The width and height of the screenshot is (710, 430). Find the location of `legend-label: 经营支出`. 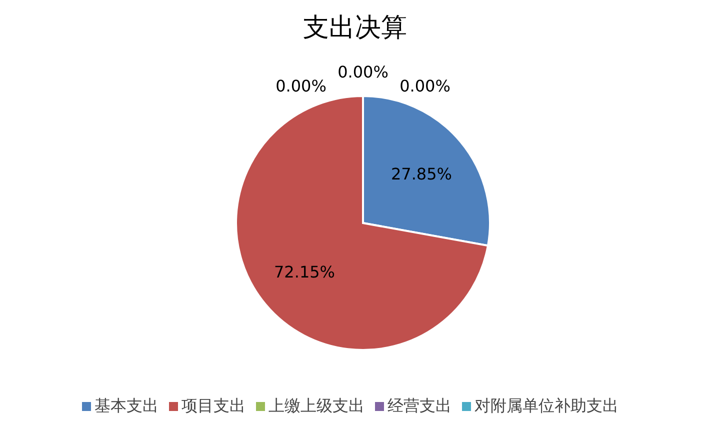

legend-label: 经营支出 is located at coordinates (420, 405).